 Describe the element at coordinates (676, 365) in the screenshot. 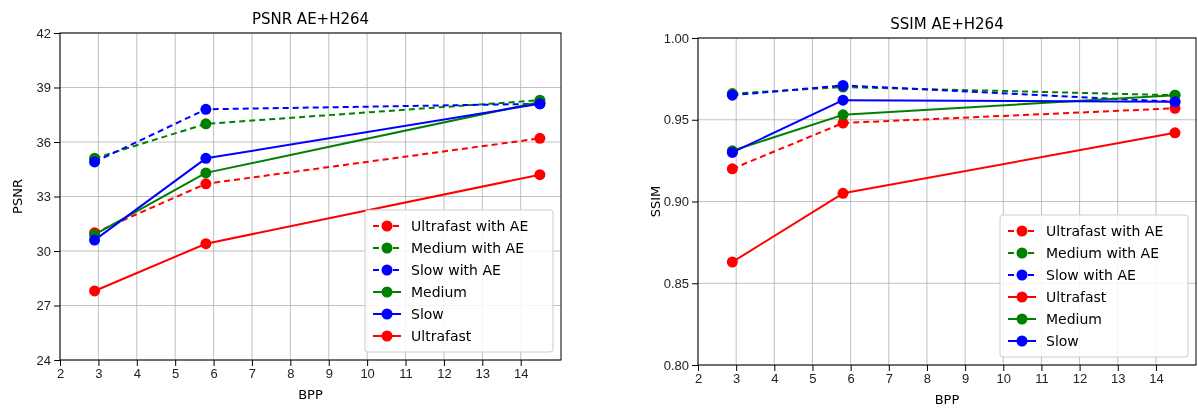

I see `y-tick-label: 0.80` at that location.